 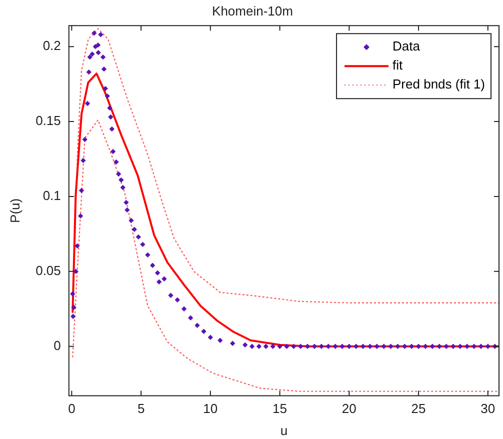 What do you see at coordinates (141, 408) in the screenshot?
I see `x-tick-label: 5` at bounding box center [141, 408].